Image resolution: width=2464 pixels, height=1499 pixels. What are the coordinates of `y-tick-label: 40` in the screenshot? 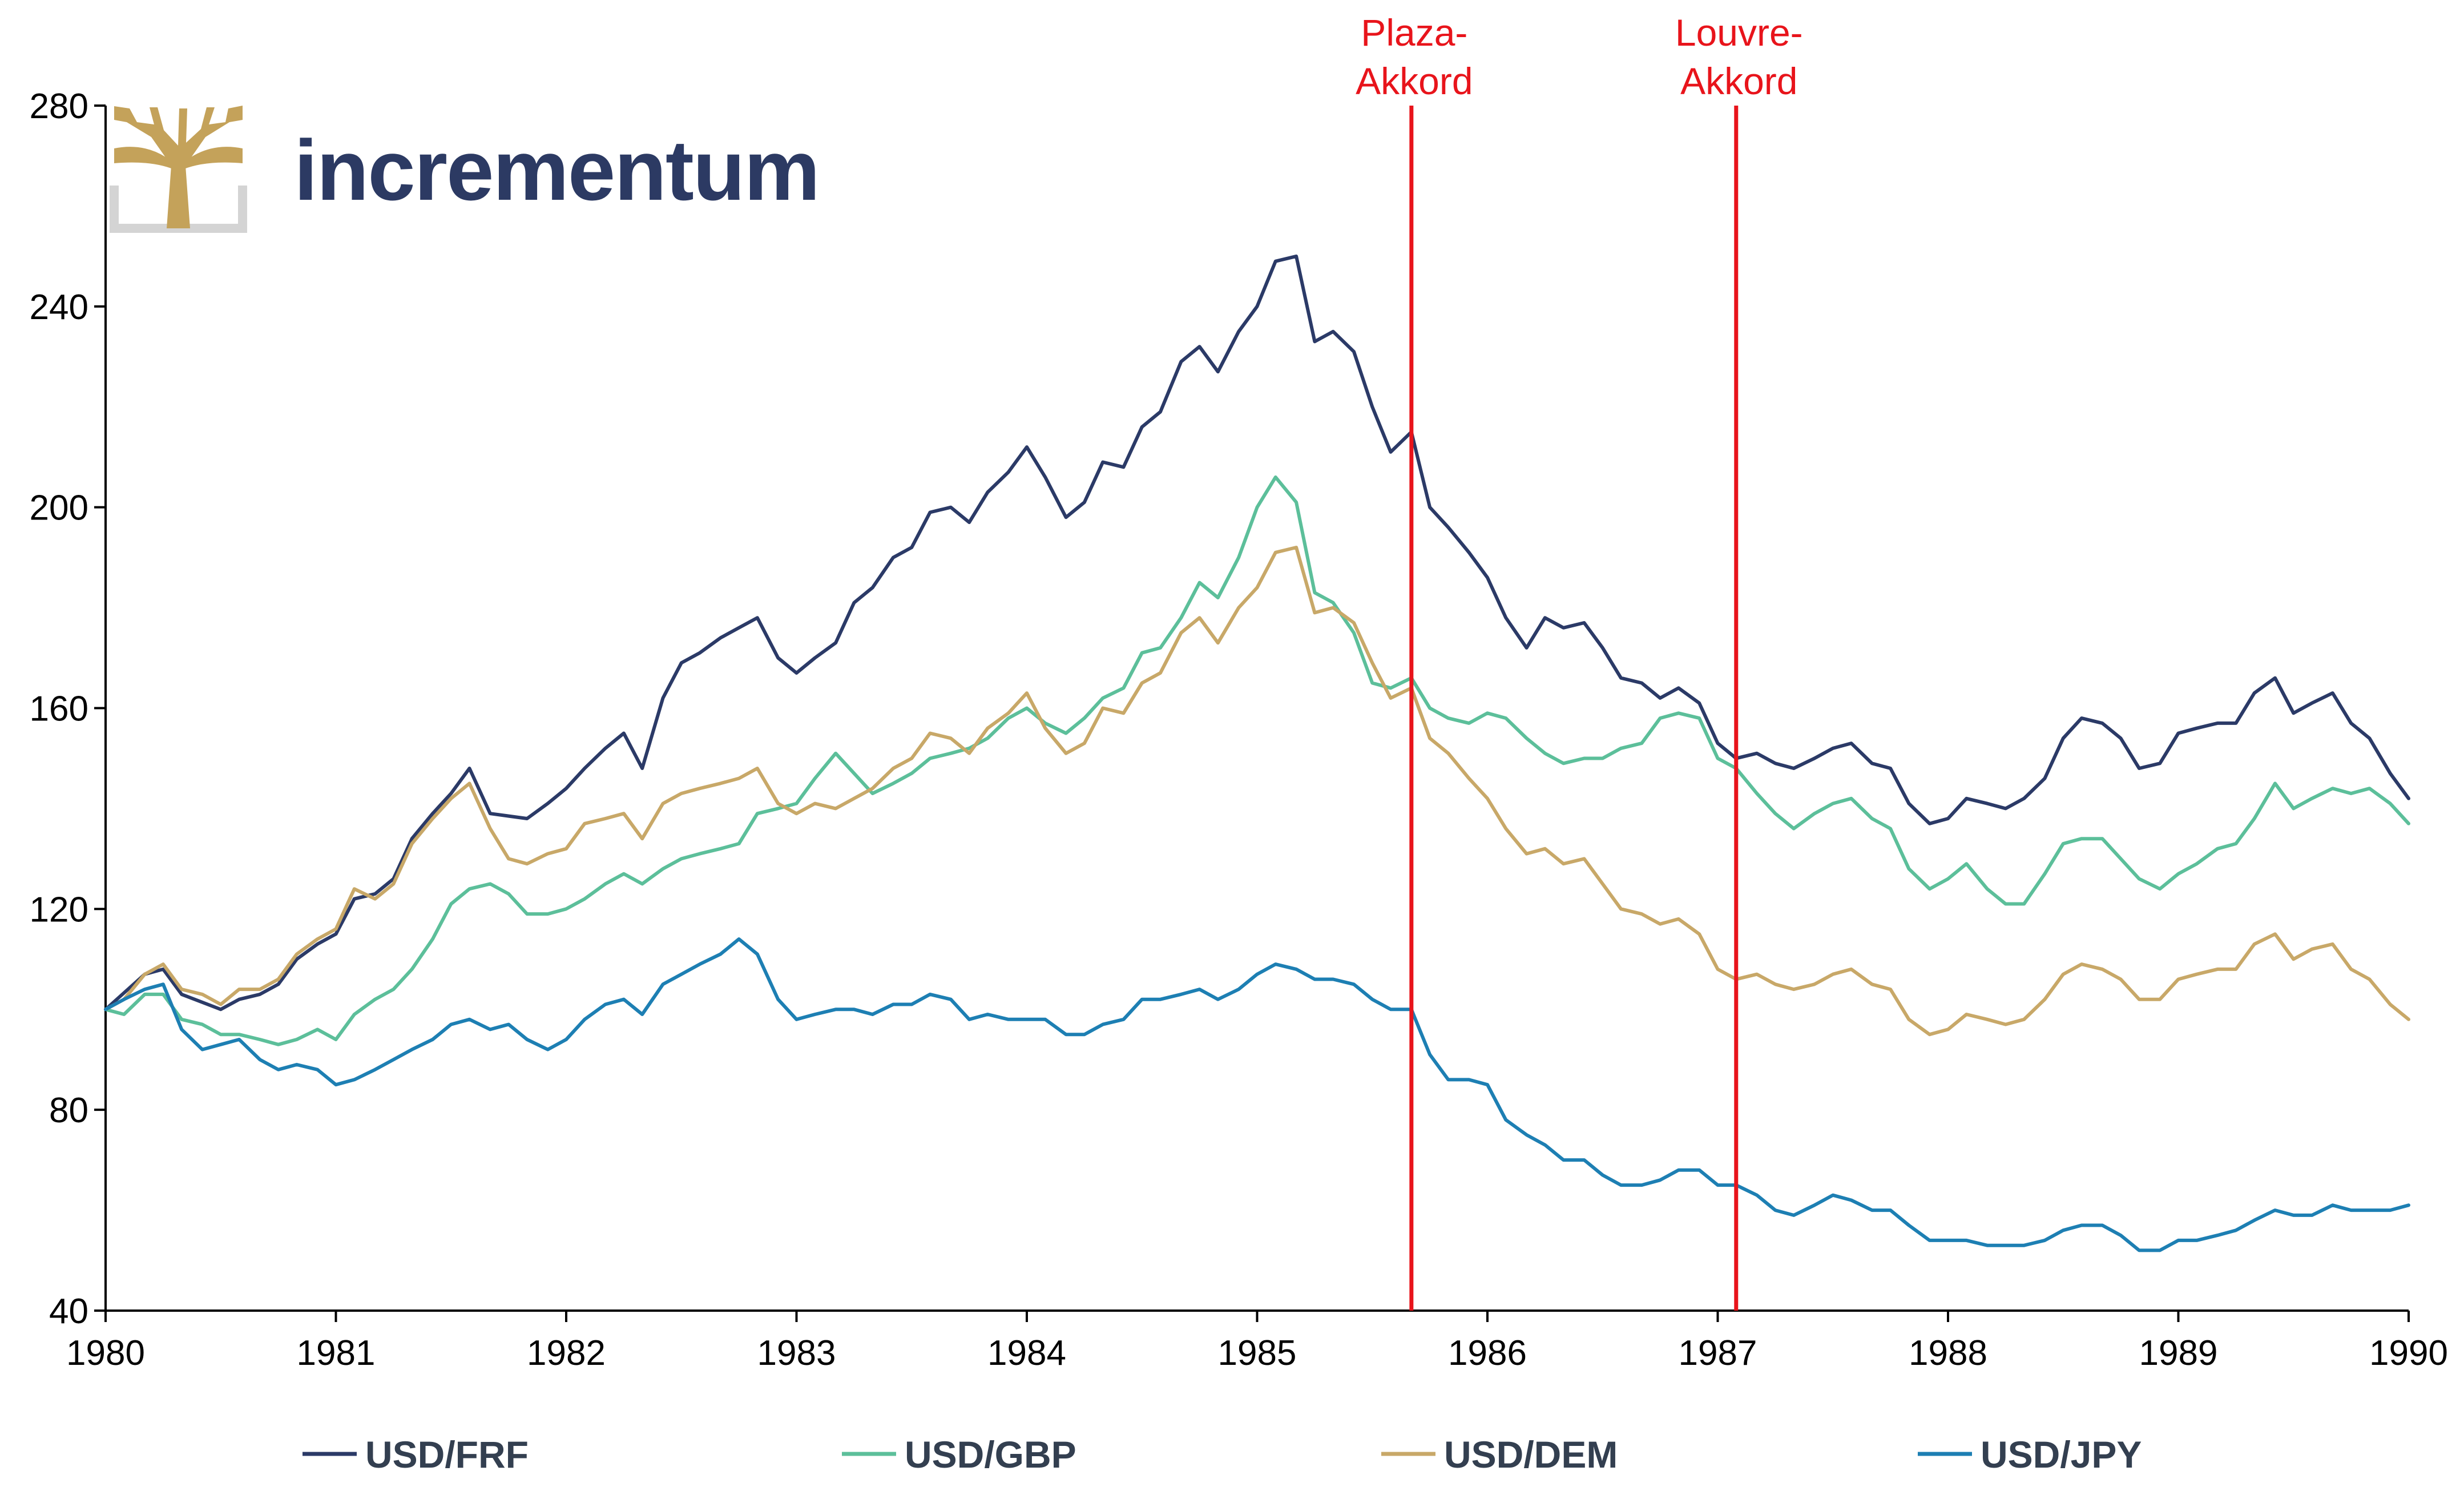 It's located at (68, 1311).